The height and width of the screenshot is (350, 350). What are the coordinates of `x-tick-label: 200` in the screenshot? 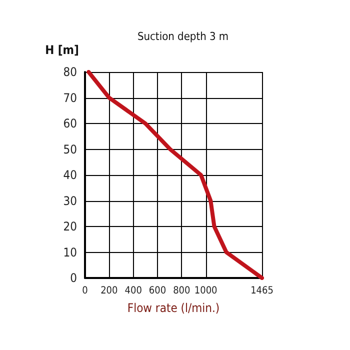 It's located at (109, 291).